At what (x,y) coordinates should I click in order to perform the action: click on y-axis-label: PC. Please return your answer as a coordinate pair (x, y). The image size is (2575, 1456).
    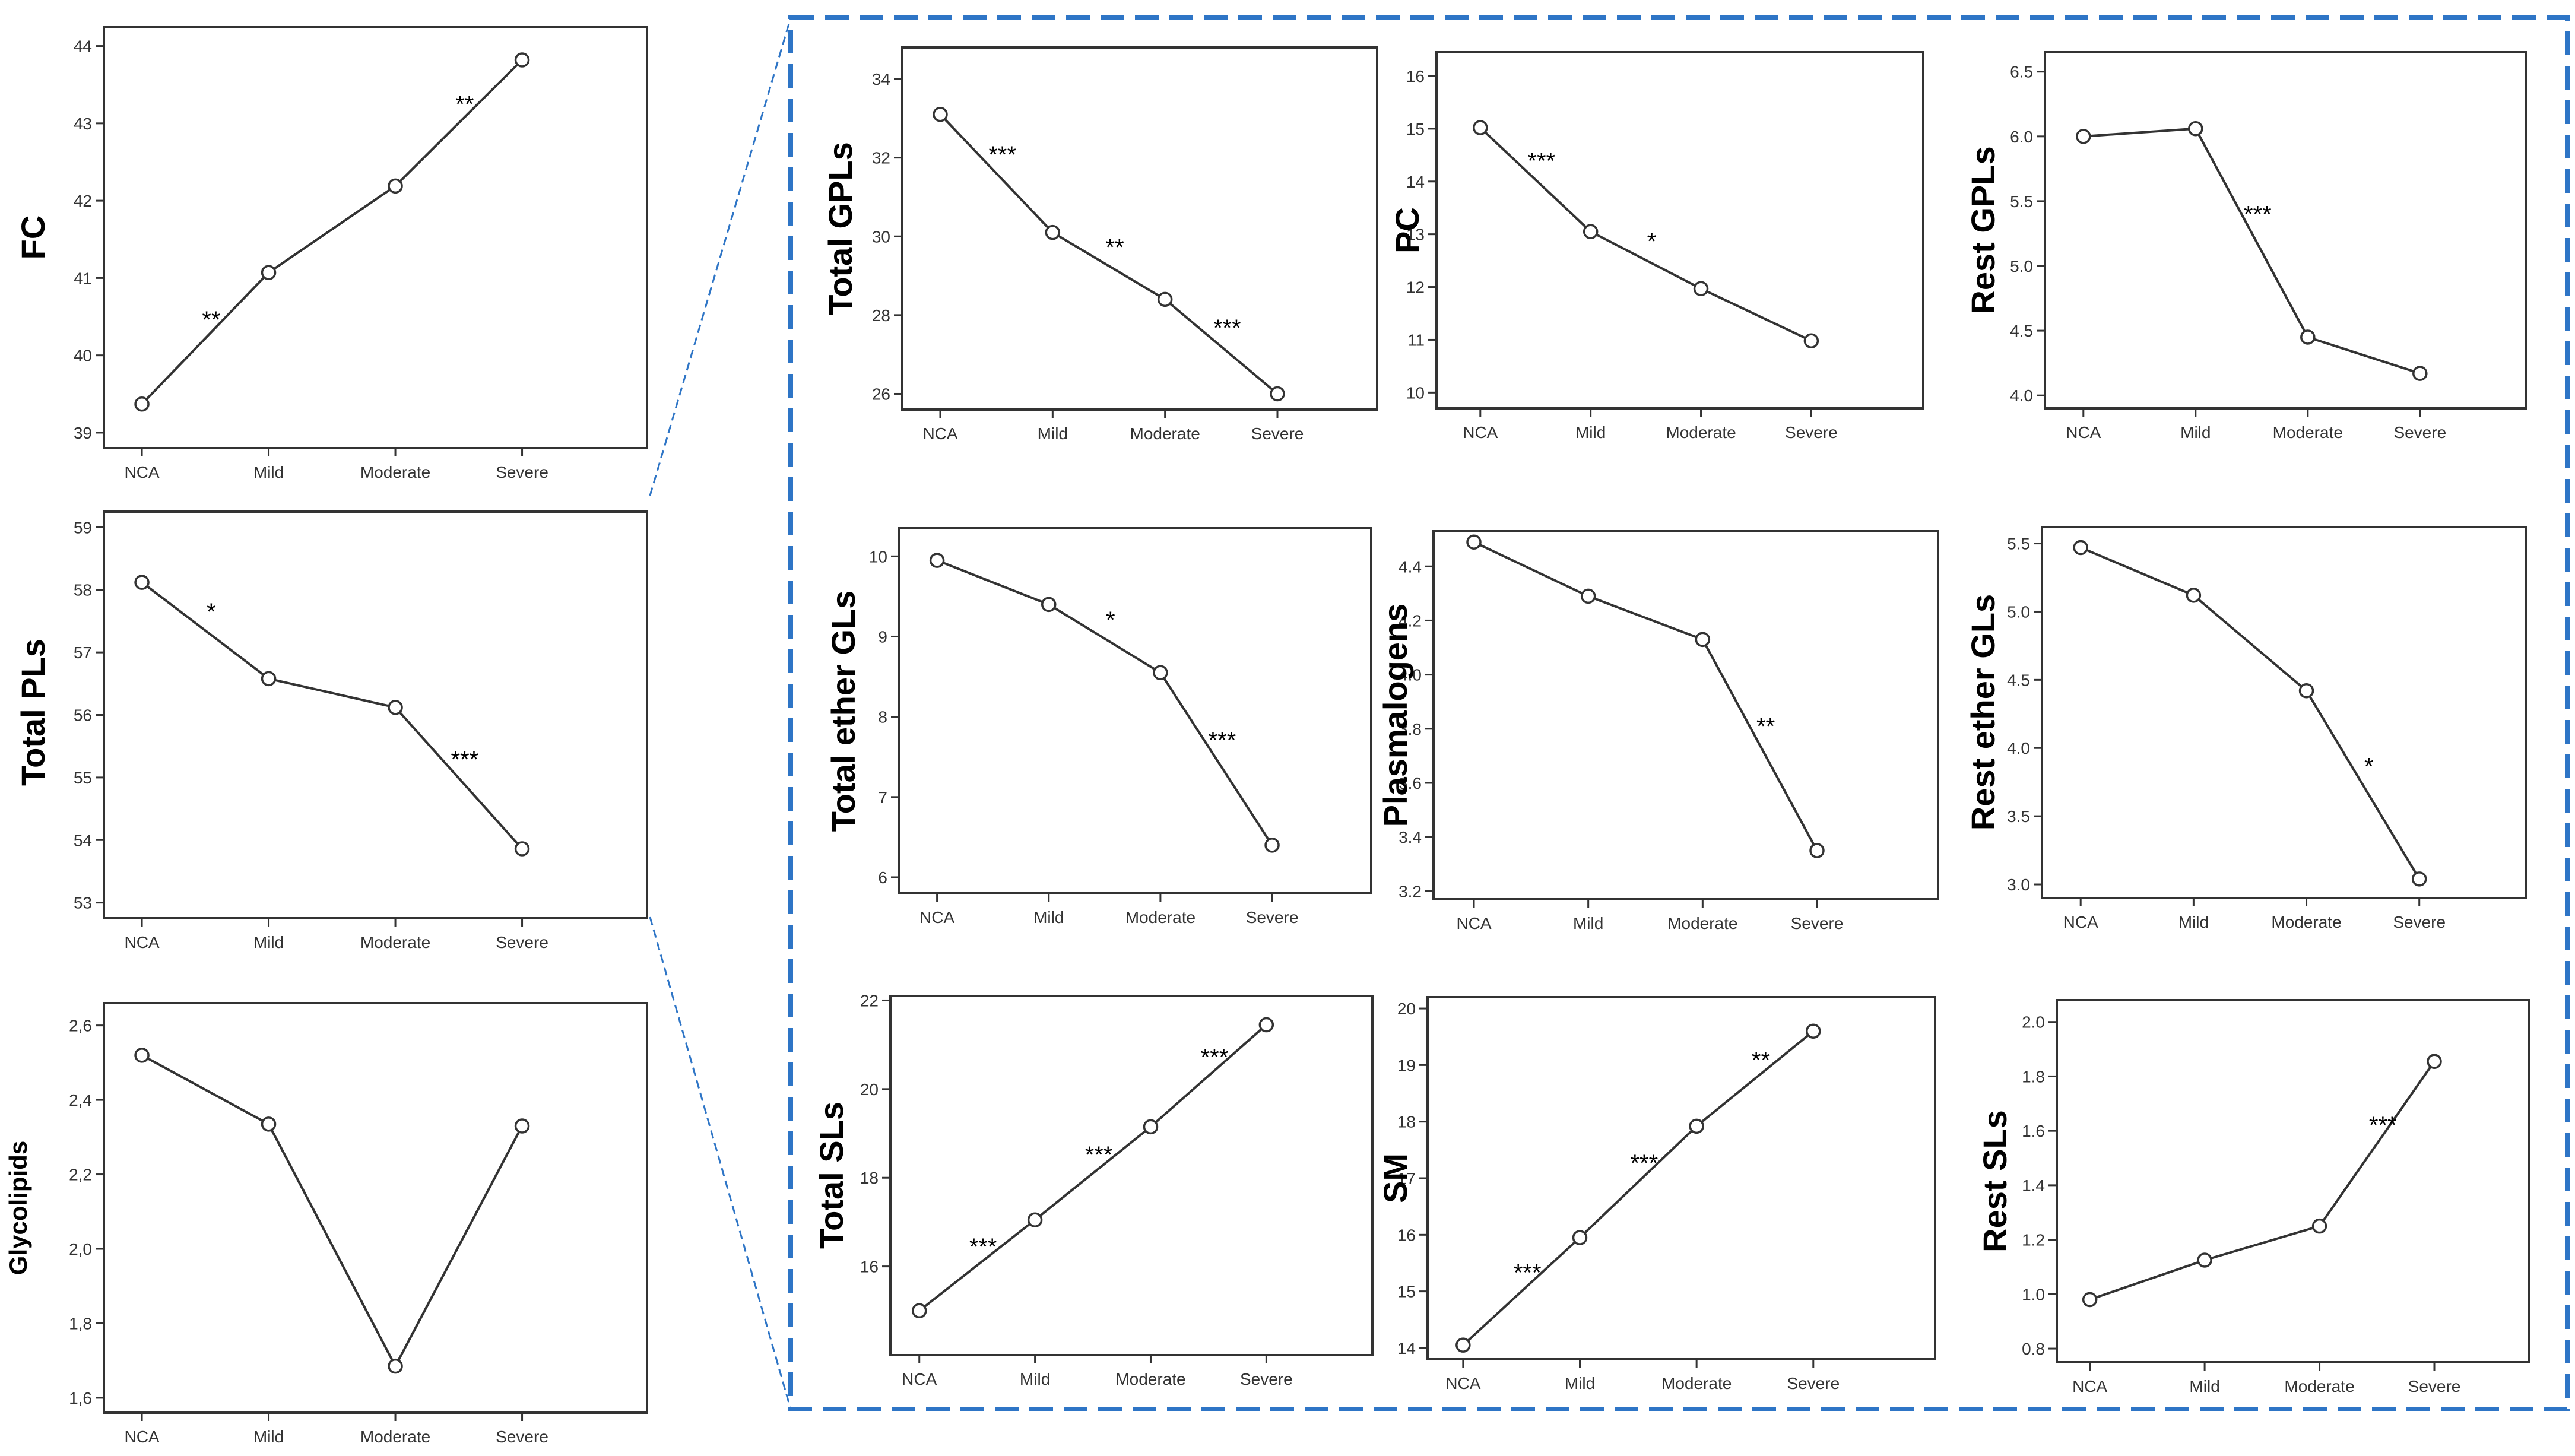
    Looking at the image, I should click on (1407, 230).